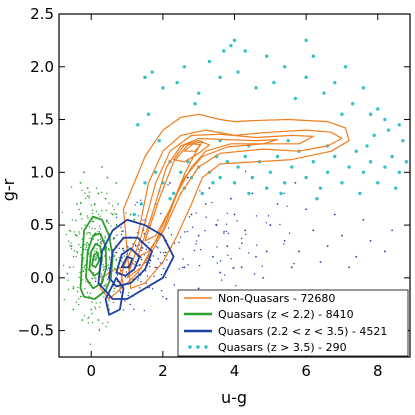 This screenshot has height=415, width=415. Describe the element at coordinates (276, 298) in the screenshot. I see `legend-label-non-quasars: Non-Quasars - 72680` at that location.